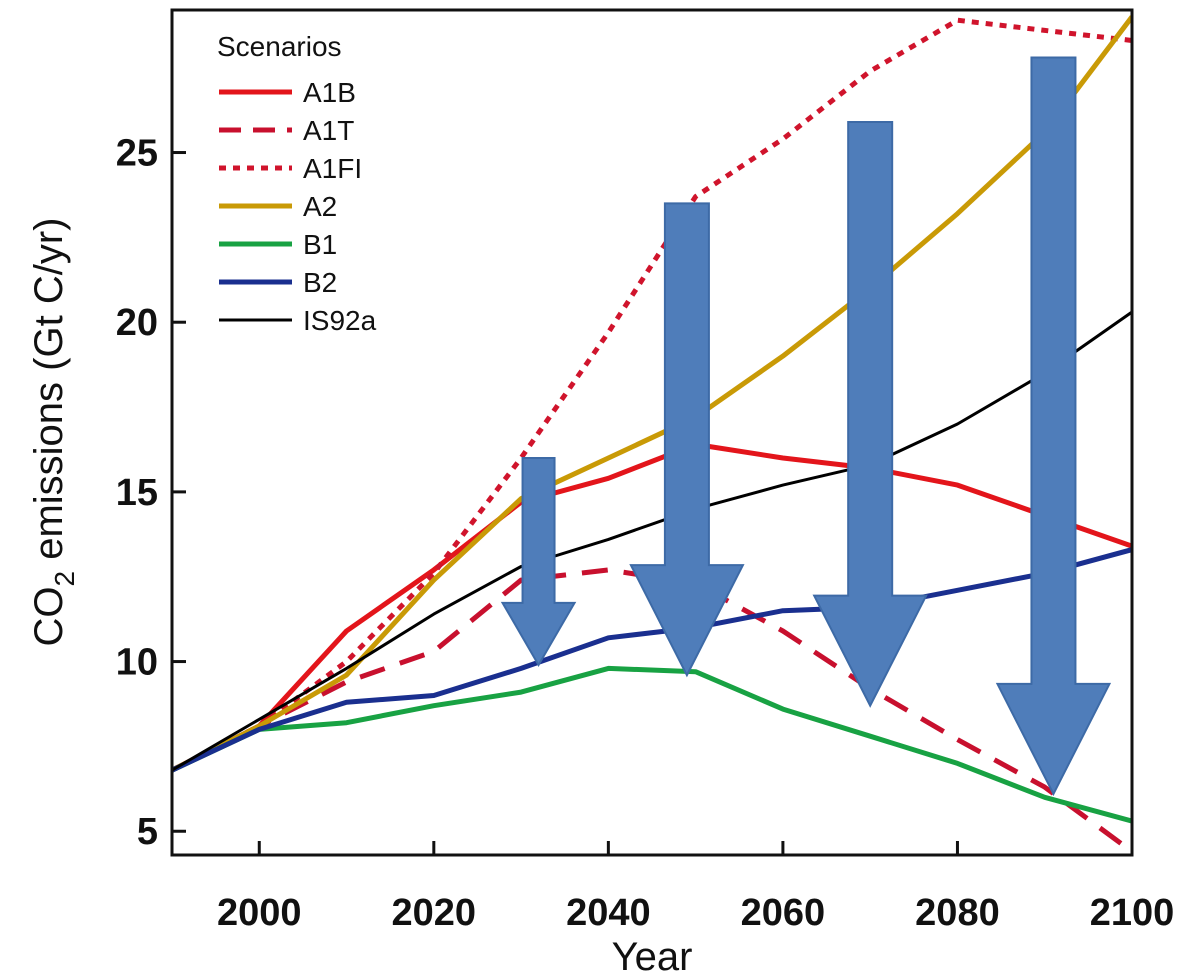 The image size is (1186, 975). Describe the element at coordinates (279, 46) in the screenshot. I see `legend-title: Scenarios` at that location.